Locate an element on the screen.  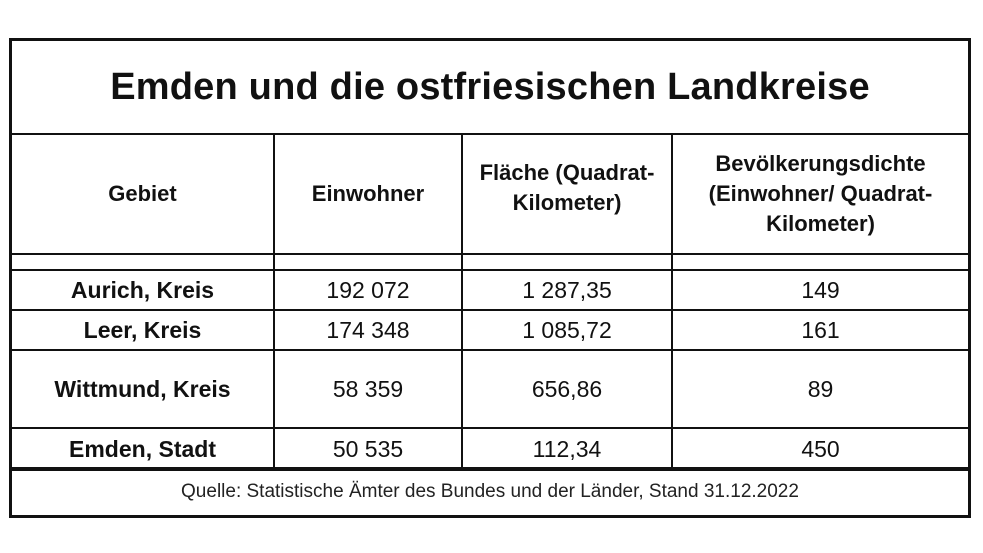
cell-dichte: 161 is located at coordinates (819, 330).